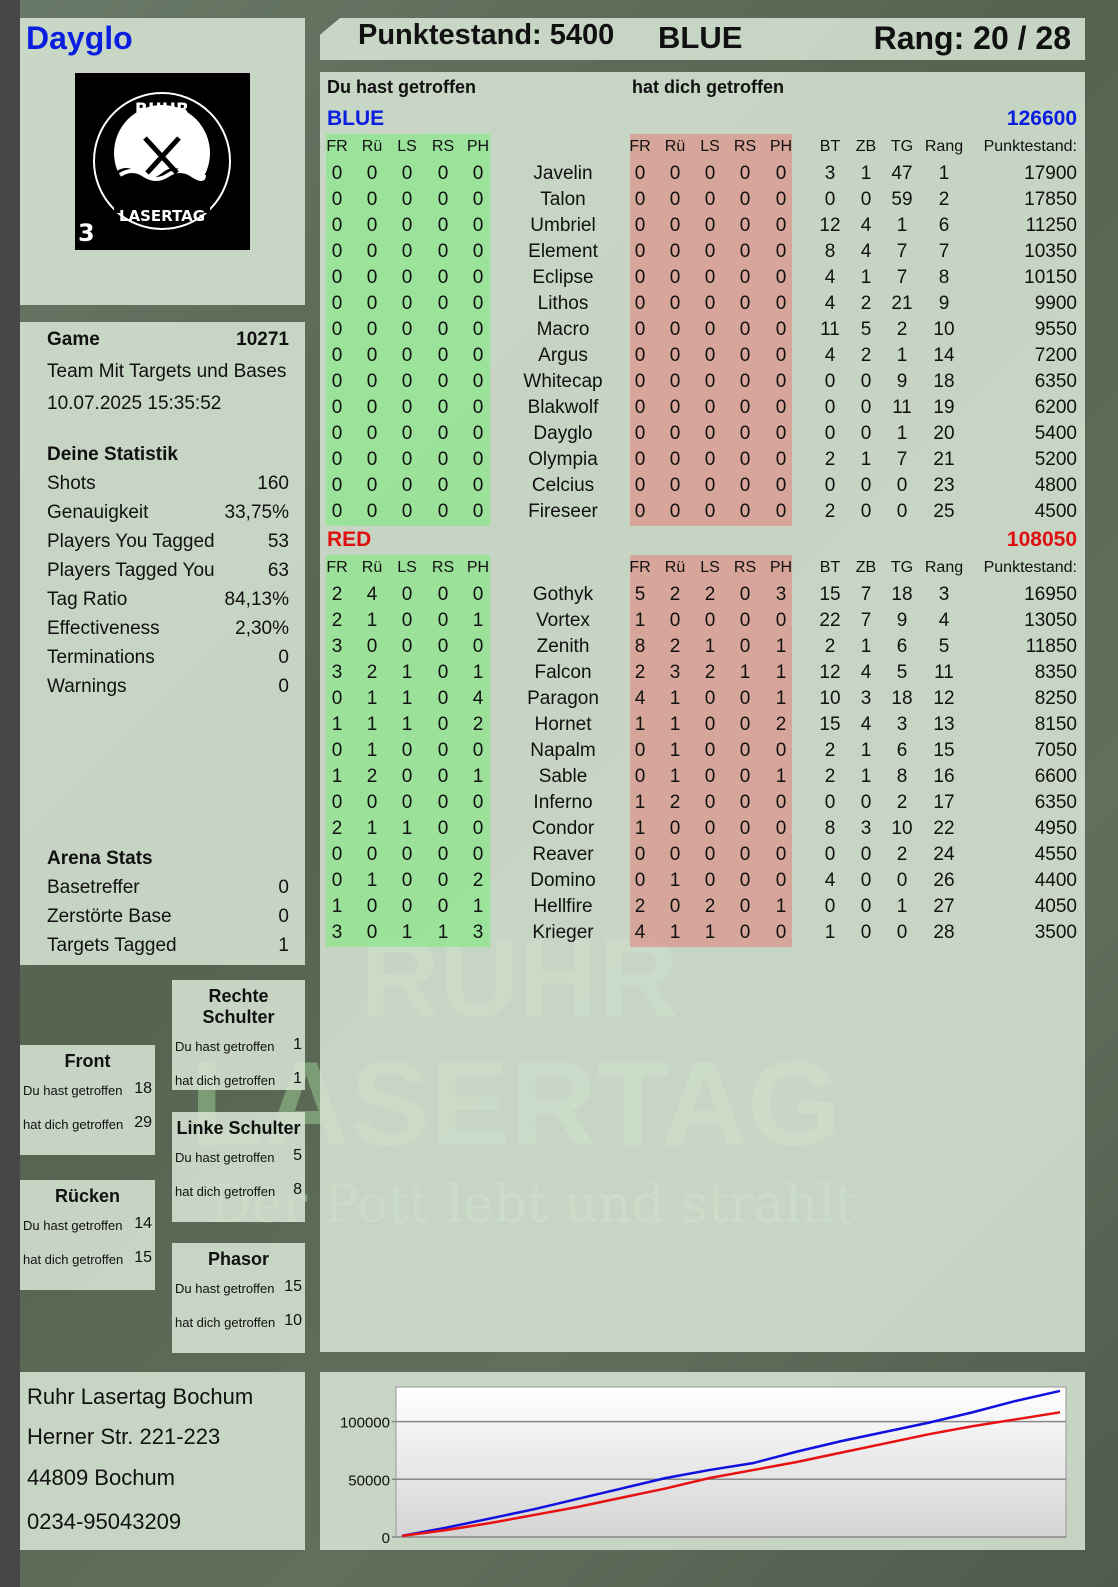 This screenshot has height=1587, width=1118. Describe the element at coordinates (702, 883) in the screenshot. I see `player-row: 0 0 1 1 0 0 0 0 2 0 Domino 4 0 0 26 4400` at that location.